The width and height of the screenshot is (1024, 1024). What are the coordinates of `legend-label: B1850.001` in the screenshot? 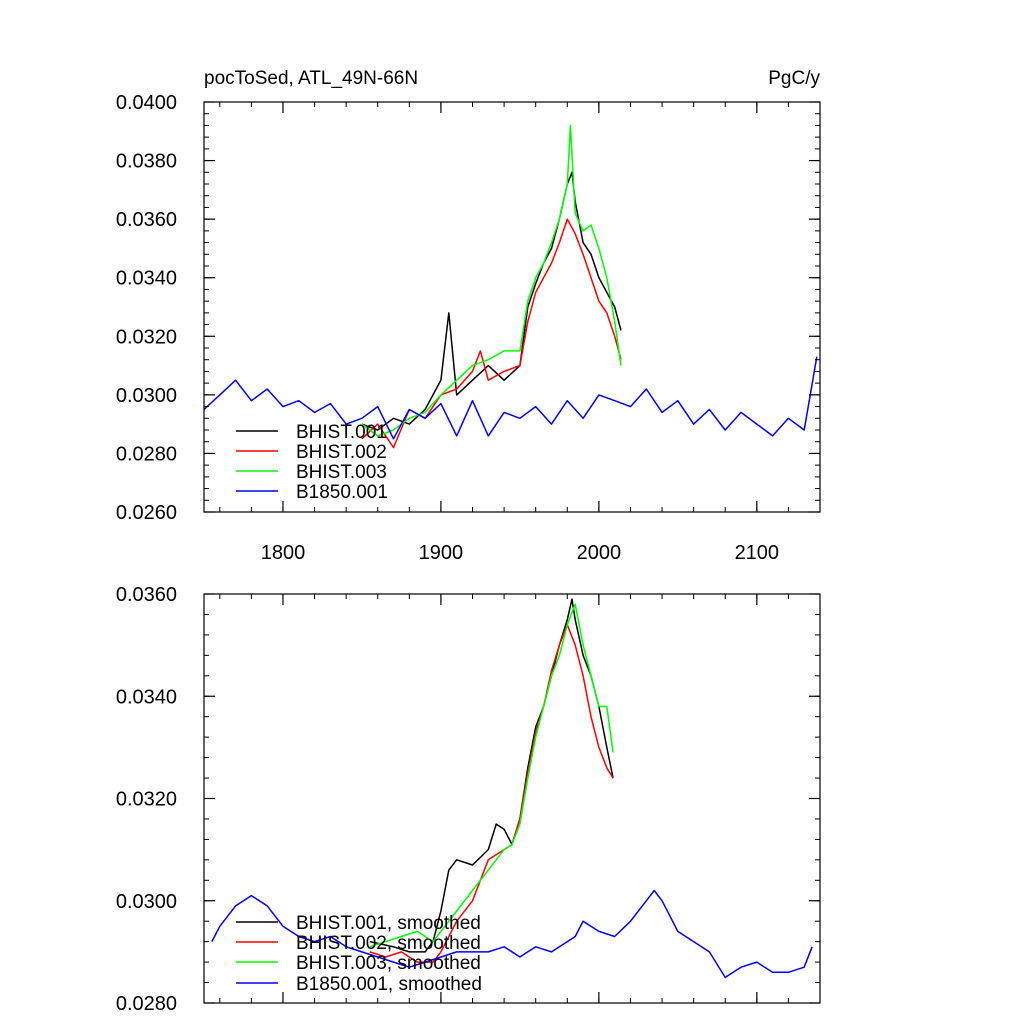 It's located at (342, 492).